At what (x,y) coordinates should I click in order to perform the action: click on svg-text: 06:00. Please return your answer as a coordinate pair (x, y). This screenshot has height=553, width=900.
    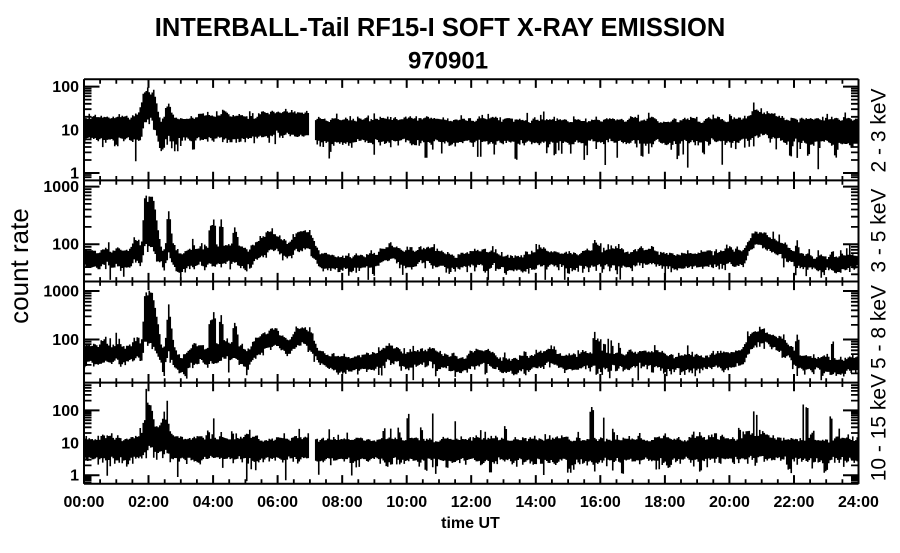
    Looking at the image, I should click on (277, 502).